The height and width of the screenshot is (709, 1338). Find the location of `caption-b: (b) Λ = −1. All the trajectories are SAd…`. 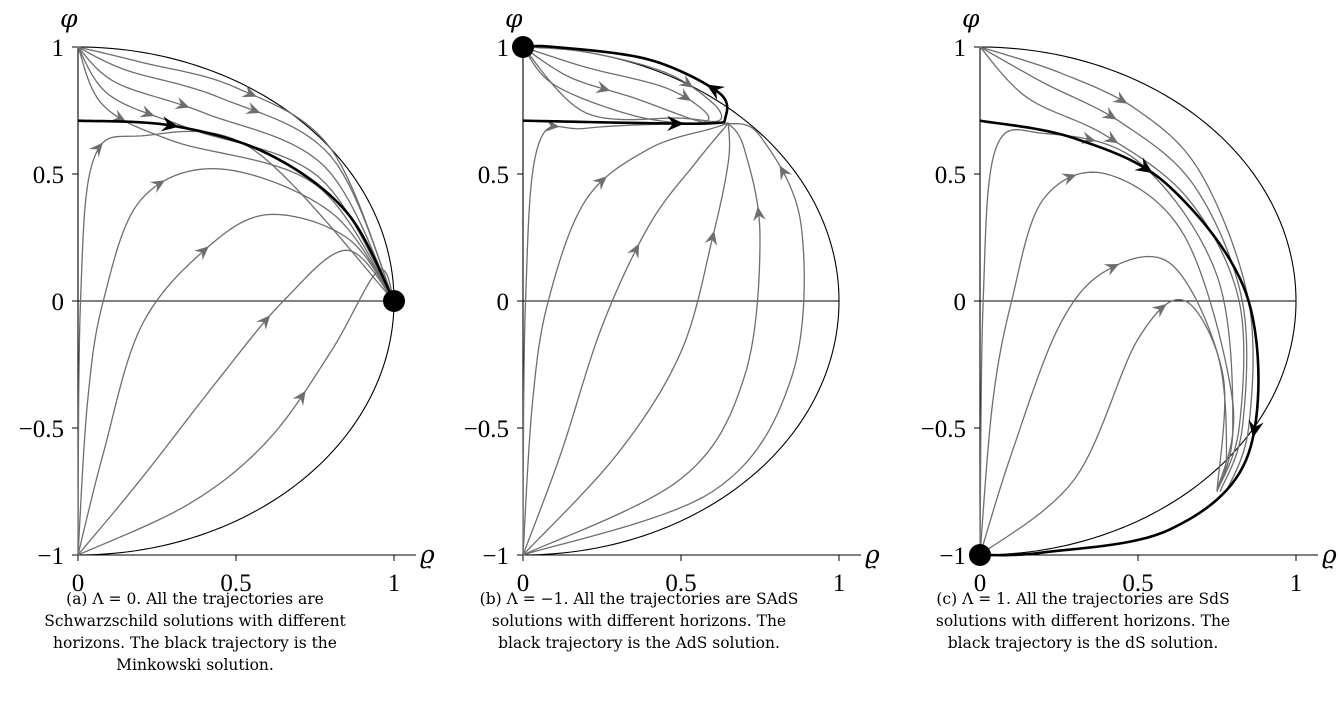

caption-b: (b) Λ = −1. All the trajectories are SAd… is located at coordinates (639, 621).